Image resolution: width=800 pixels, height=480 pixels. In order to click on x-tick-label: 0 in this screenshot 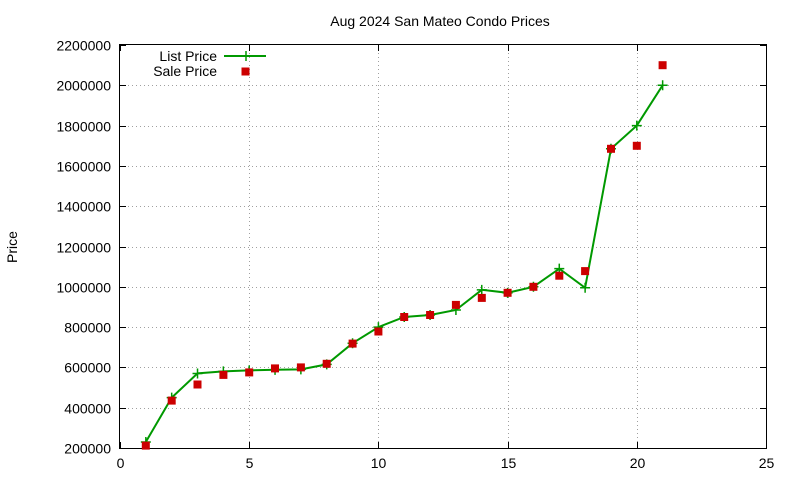, I will do `click(121, 463)`.